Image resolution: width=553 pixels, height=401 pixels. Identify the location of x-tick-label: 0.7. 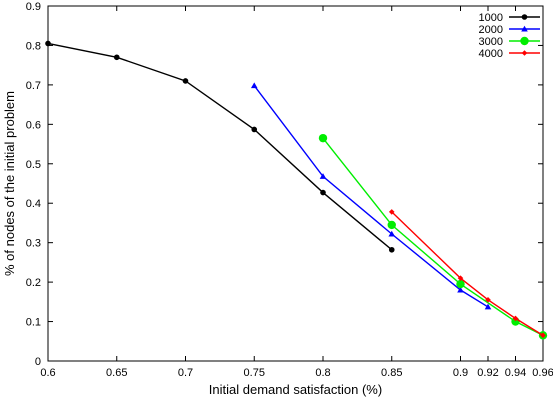
(185, 373).